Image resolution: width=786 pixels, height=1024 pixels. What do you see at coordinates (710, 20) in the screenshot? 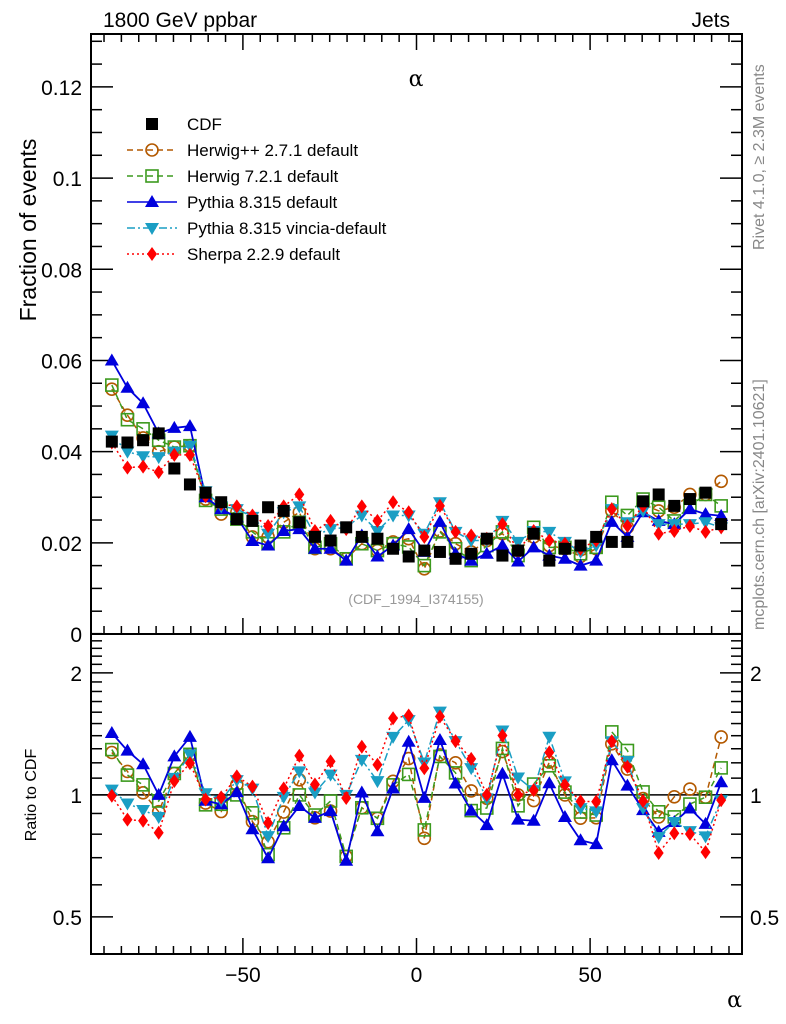
I see `header-right: Jets` at bounding box center [710, 20].